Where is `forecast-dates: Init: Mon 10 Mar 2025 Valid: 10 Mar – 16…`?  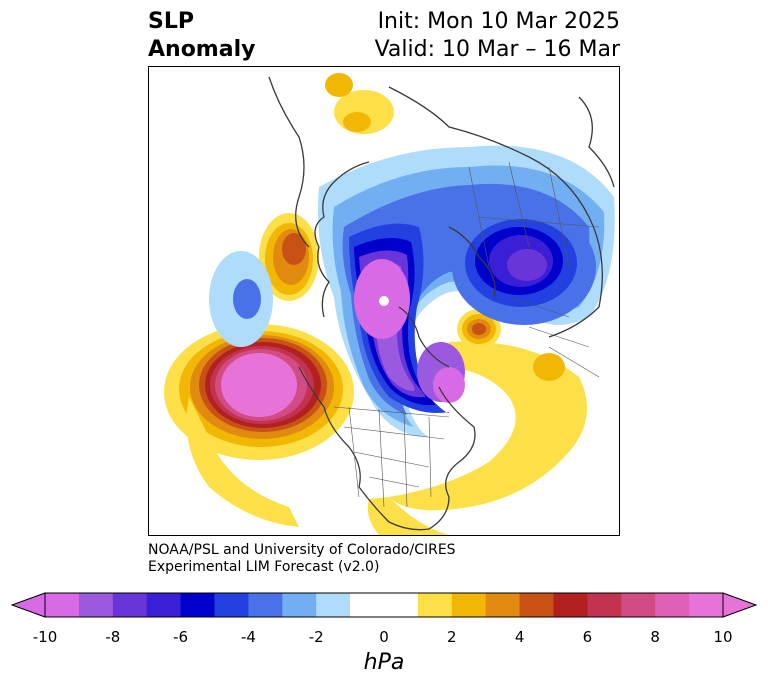 forecast-dates: Init: Mon 10 Mar 2025 Valid: 10 Mar – 16… is located at coordinates (497, 36).